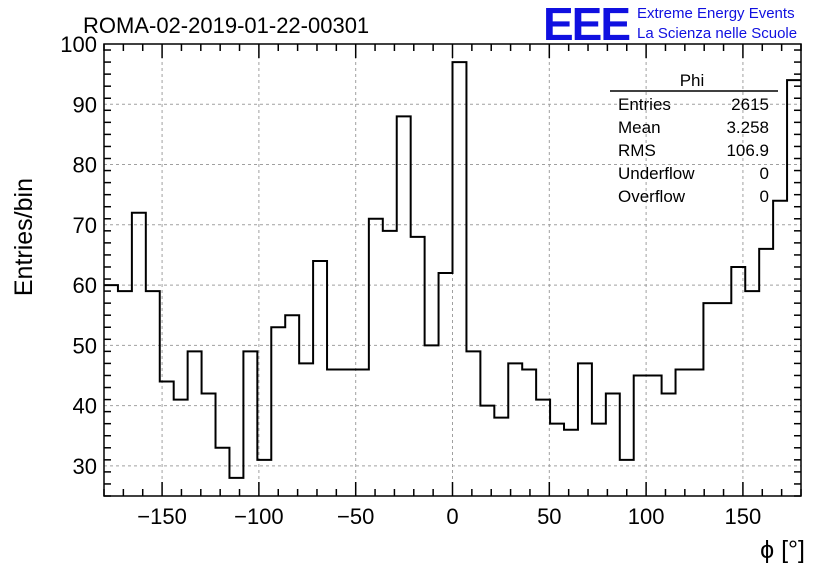  What do you see at coordinates (78, 255) in the screenshot?
I see `y-tick-labels: 30 40 50 60 70 80 90 100` at bounding box center [78, 255].